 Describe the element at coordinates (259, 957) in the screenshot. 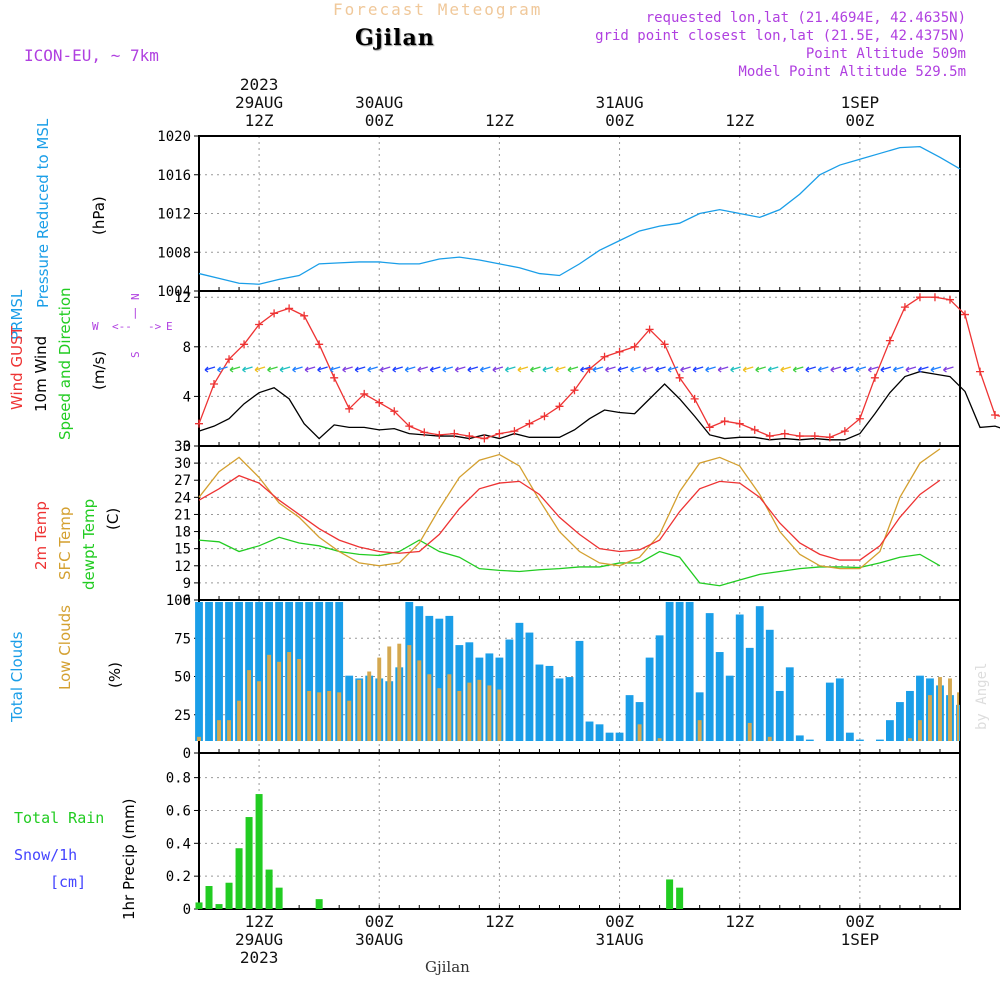

I see `time-axis-label: 2023` at that location.